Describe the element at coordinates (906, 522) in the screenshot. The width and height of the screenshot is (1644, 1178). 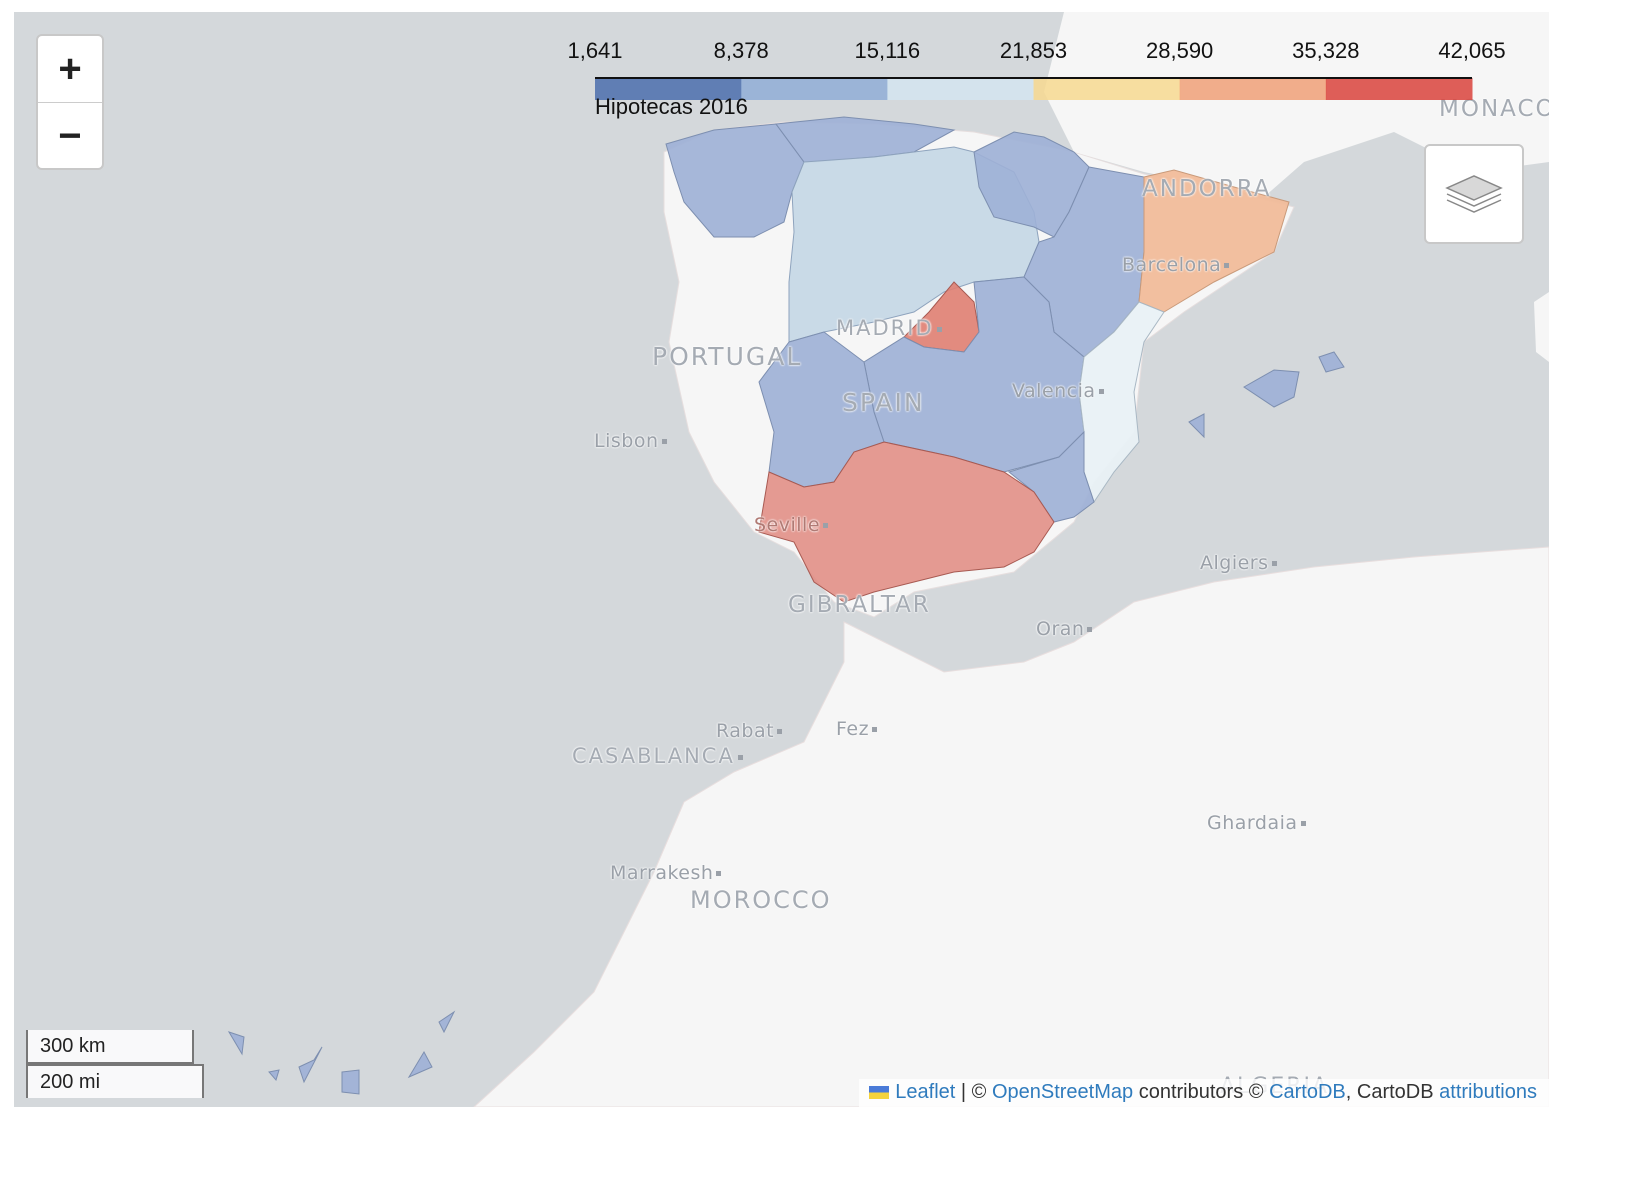
I see `region-andalusia` at that location.